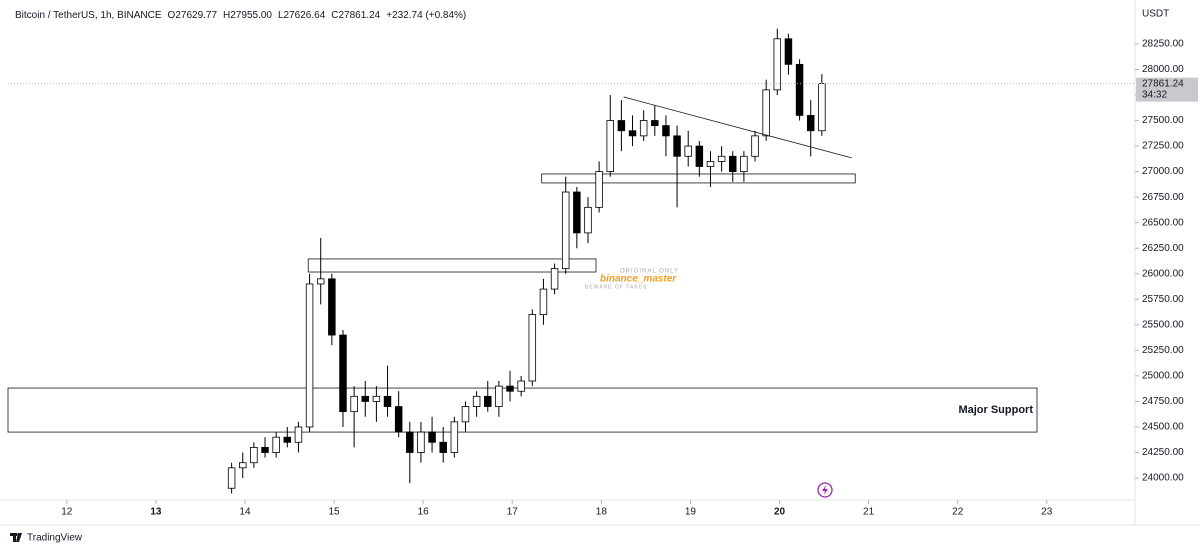 The width and height of the screenshot is (1200, 553). What do you see at coordinates (1163, 146) in the screenshot?
I see `y-tick-label: 27250.00` at bounding box center [1163, 146].